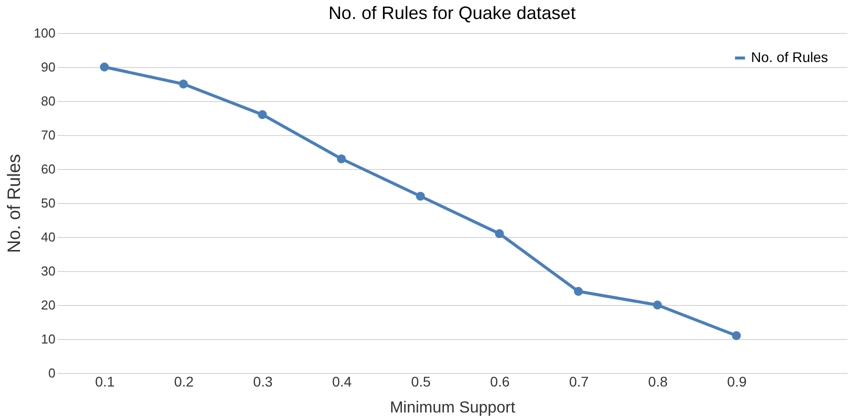 This screenshot has width=862, height=420. What do you see at coordinates (421, 382) in the screenshot?
I see `x-tick-label: 0.5` at bounding box center [421, 382].